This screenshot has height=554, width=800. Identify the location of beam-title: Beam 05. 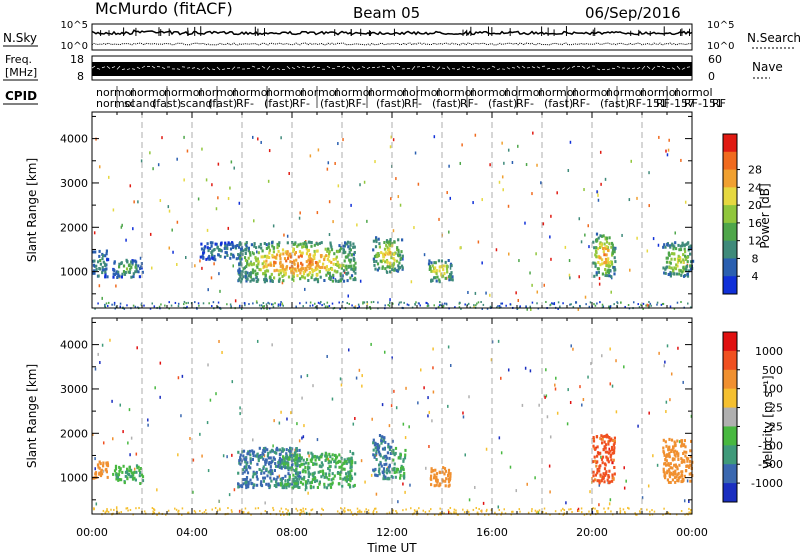
(386, 13).